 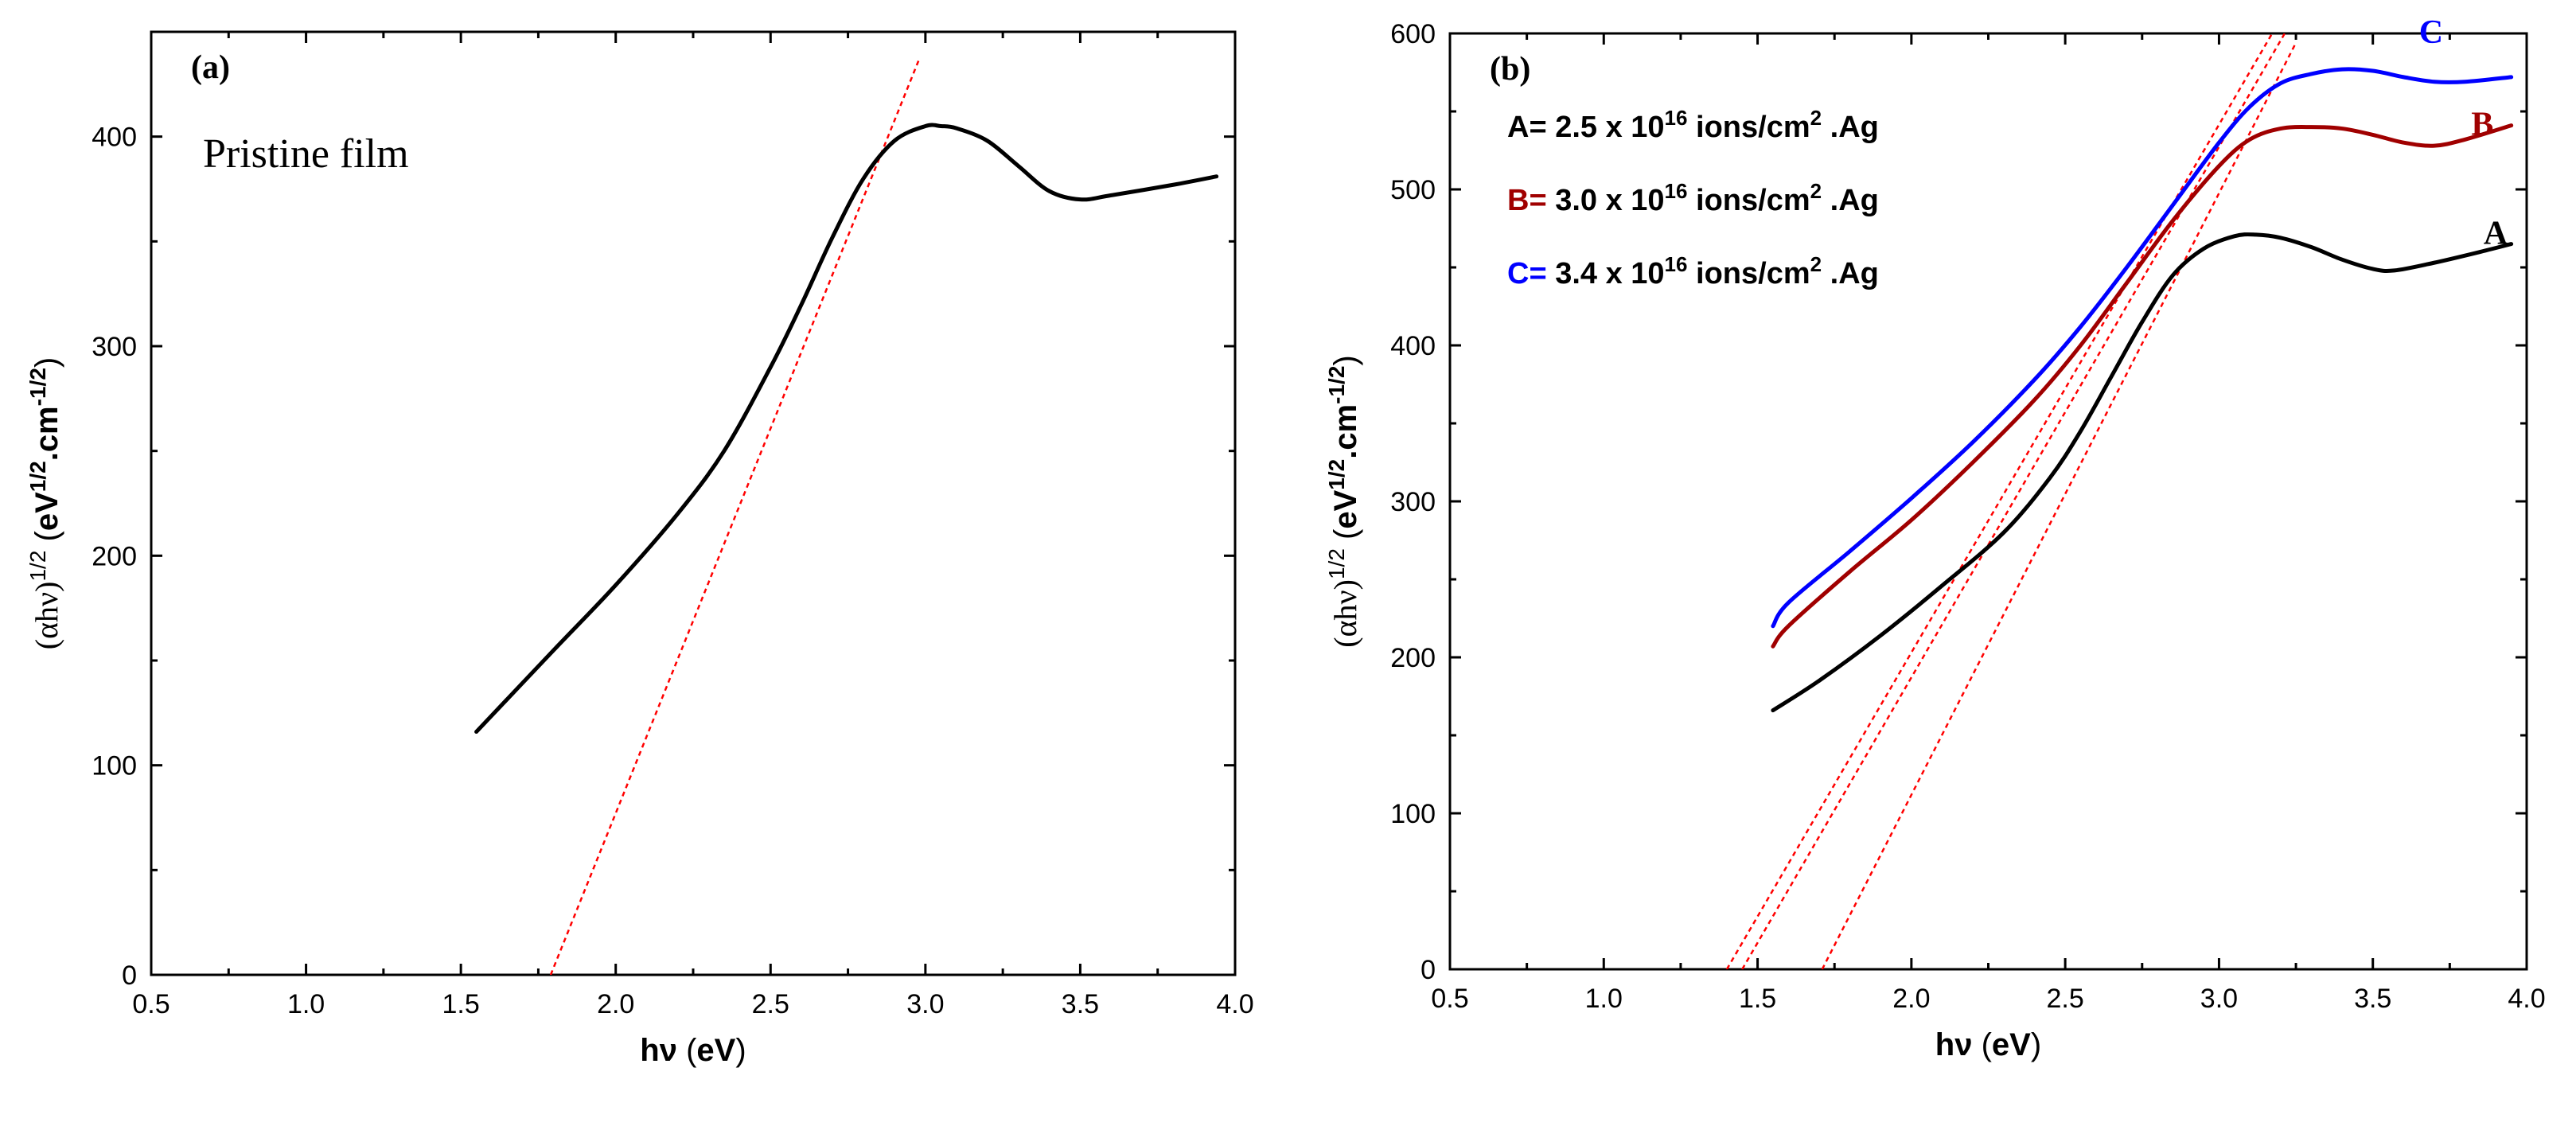 I want to click on curve-label-a: A, so click(x=2496, y=234).